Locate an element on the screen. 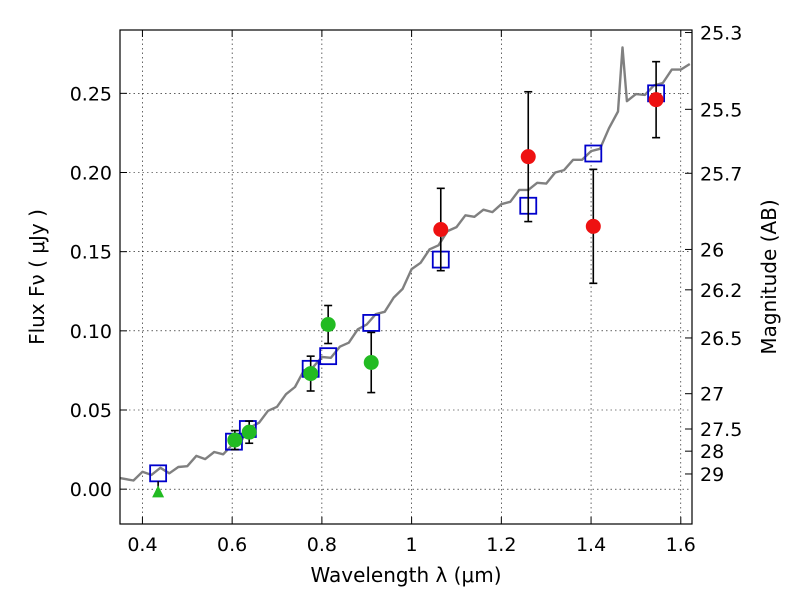 The height and width of the screenshot is (600, 800). right-tick-label: 26 is located at coordinates (712, 250).